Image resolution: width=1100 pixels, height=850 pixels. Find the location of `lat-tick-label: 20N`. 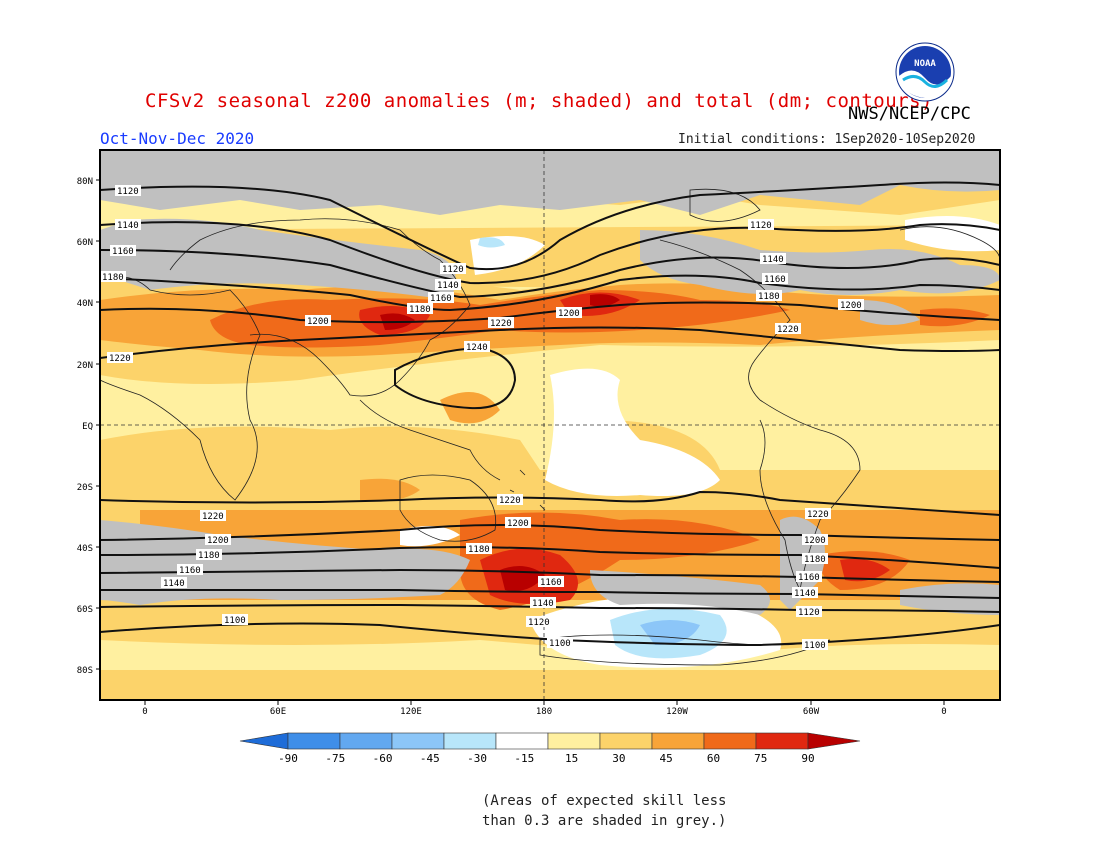

lat-tick-label: 20N is located at coordinates (85, 366).